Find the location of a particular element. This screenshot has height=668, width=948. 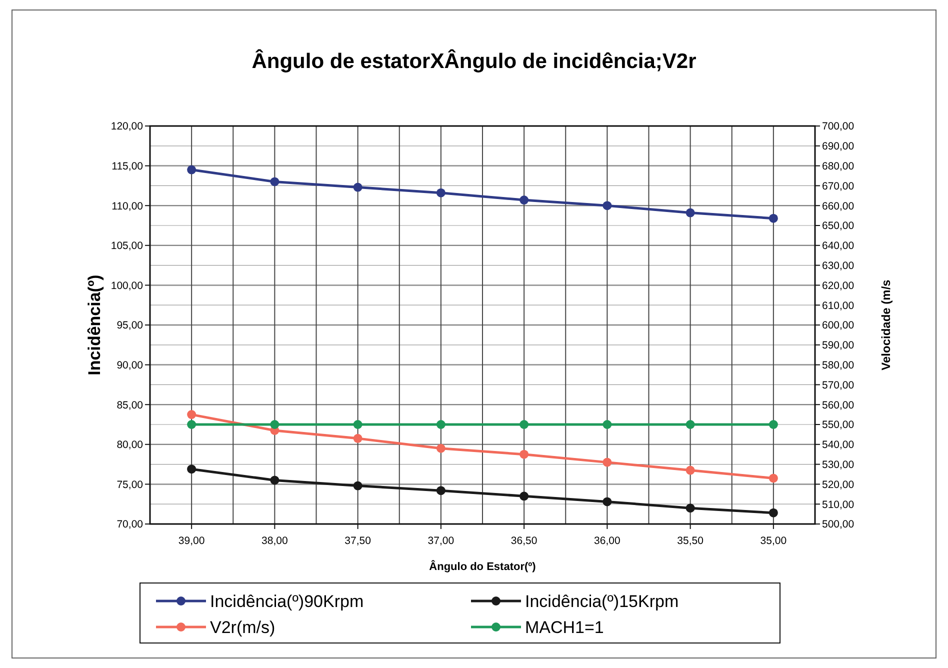

y2-tick-label: 680,00 is located at coordinates (838, 166).